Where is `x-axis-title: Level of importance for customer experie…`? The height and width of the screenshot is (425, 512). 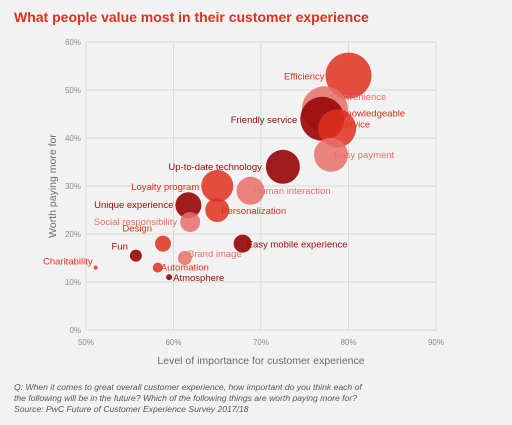
x-axis-title: Level of importance for customer experie… is located at coordinates (260, 361).